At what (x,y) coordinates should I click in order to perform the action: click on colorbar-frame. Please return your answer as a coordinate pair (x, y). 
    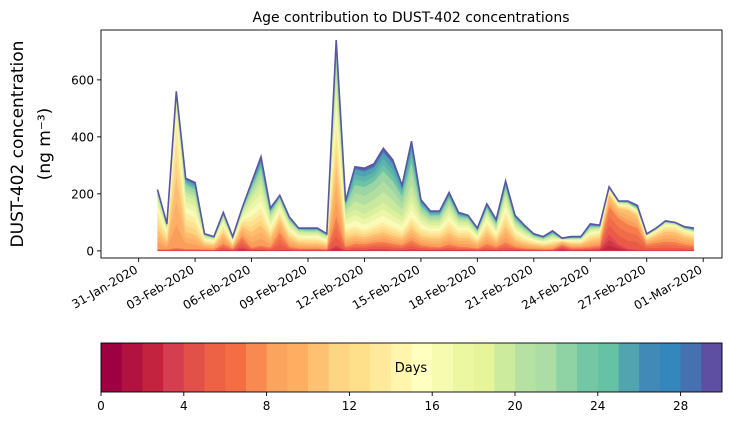
    Looking at the image, I should click on (411, 367).